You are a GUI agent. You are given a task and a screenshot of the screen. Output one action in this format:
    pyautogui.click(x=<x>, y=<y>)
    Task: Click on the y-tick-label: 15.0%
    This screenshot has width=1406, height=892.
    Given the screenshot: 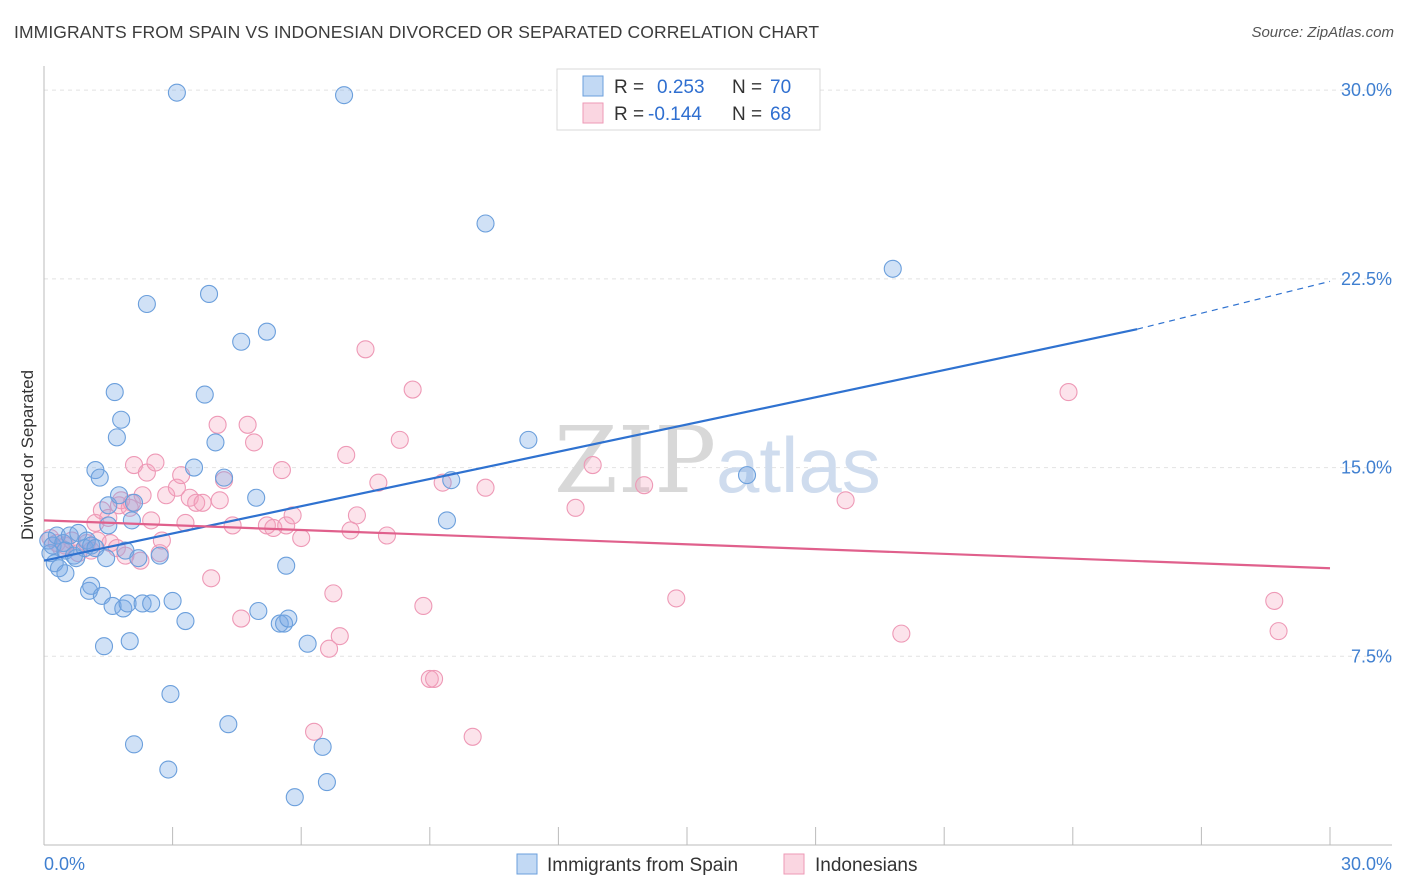 What is the action you would take?
    pyautogui.click(x=1366, y=468)
    